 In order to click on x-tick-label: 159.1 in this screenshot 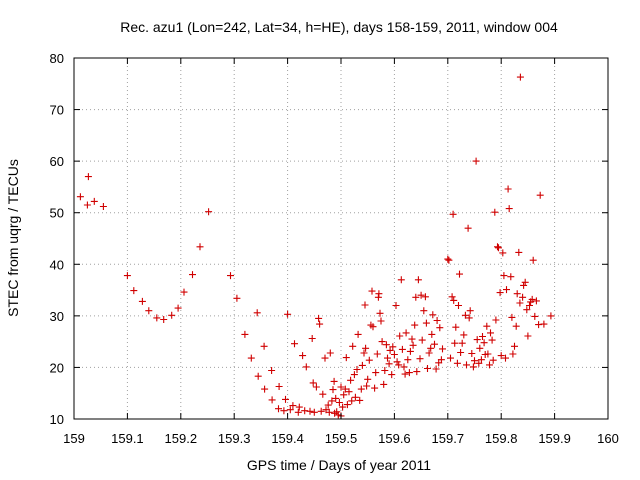, I will do `click(127, 438)`.